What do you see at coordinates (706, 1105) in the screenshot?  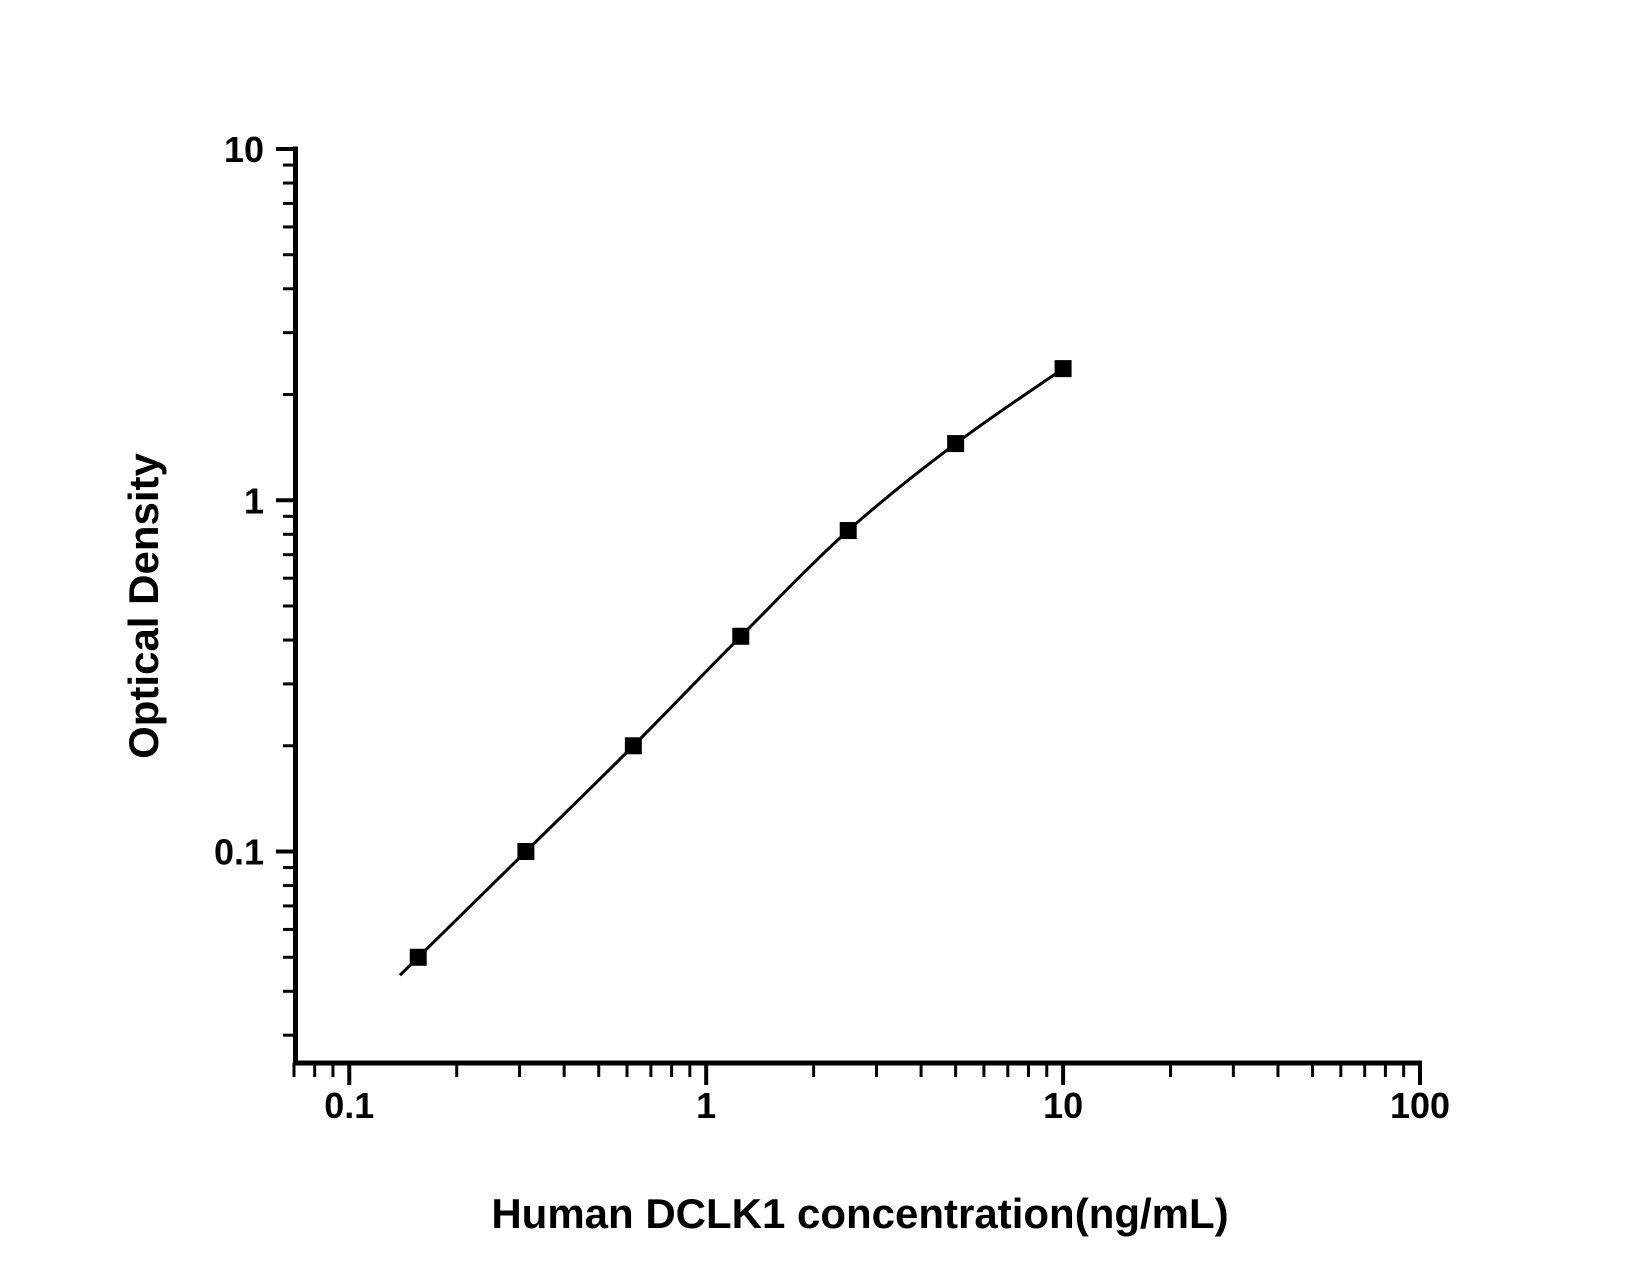 I see `x-tick-label: 1` at bounding box center [706, 1105].